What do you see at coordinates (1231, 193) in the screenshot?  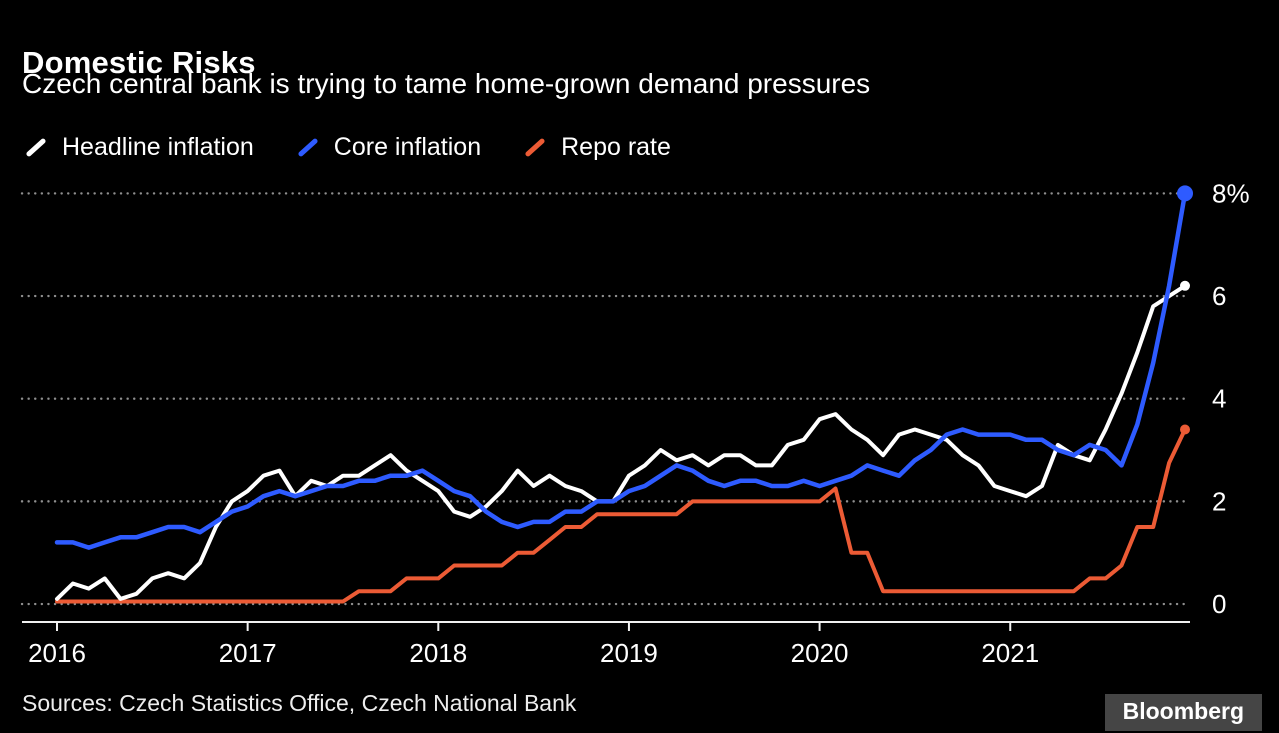 I see `y-axis-label: 8%` at bounding box center [1231, 193].